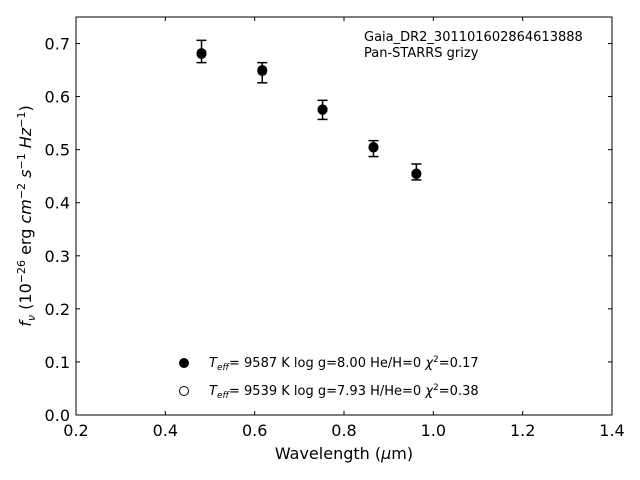 The width and height of the screenshot is (640, 480). I want to click on legend-entry-1: Teff= 9587 K log g=8.00 He/H=0 χ2=0.17, so click(344, 364).